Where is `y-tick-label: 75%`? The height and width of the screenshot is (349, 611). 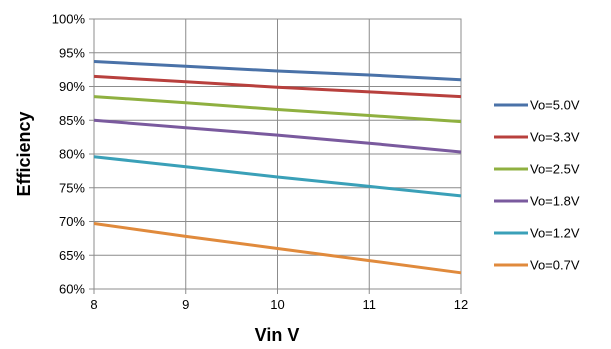
y-tick-label: 75% is located at coordinates (72, 187).